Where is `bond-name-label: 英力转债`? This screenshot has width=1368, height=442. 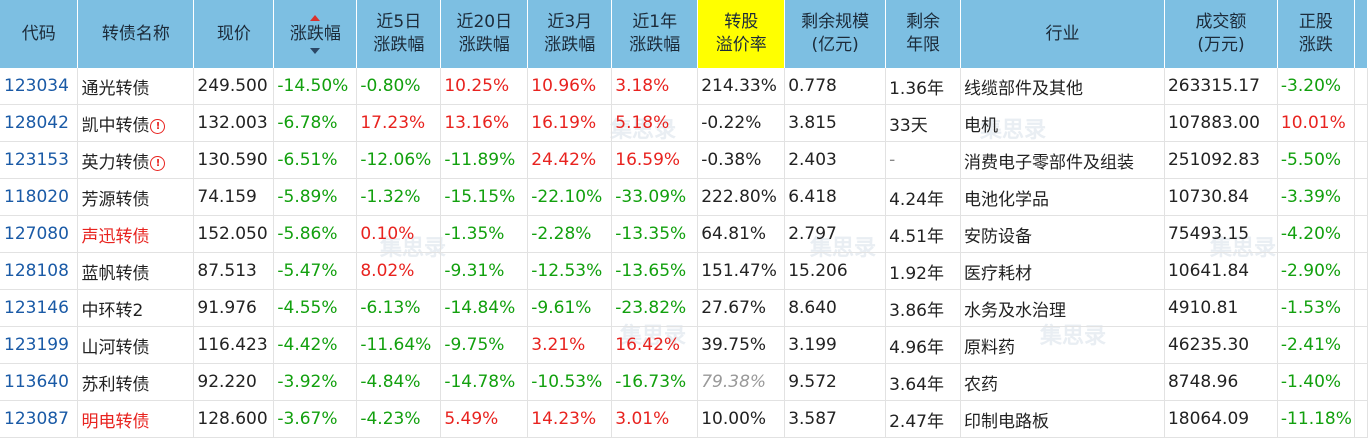 bond-name-label: 英力转债 is located at coordinates (115, 162).